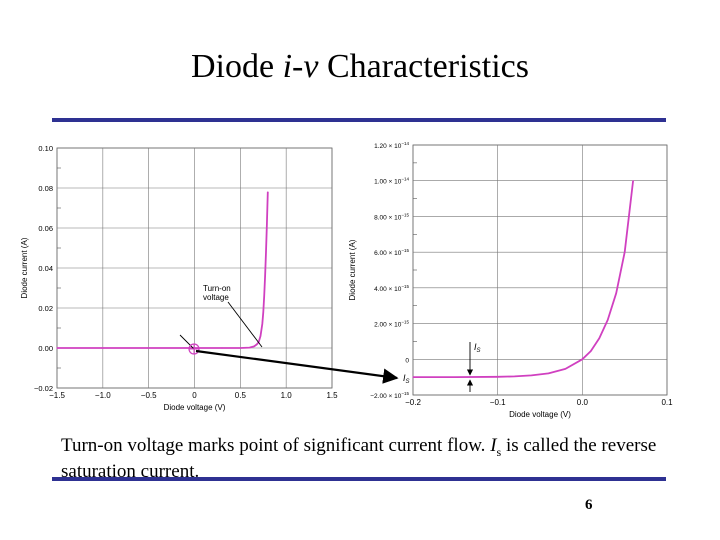 The width and height of the screenshot is (720, 540). I want to click on slide-title: Diode i-v Characteristics, so click(360, 67).